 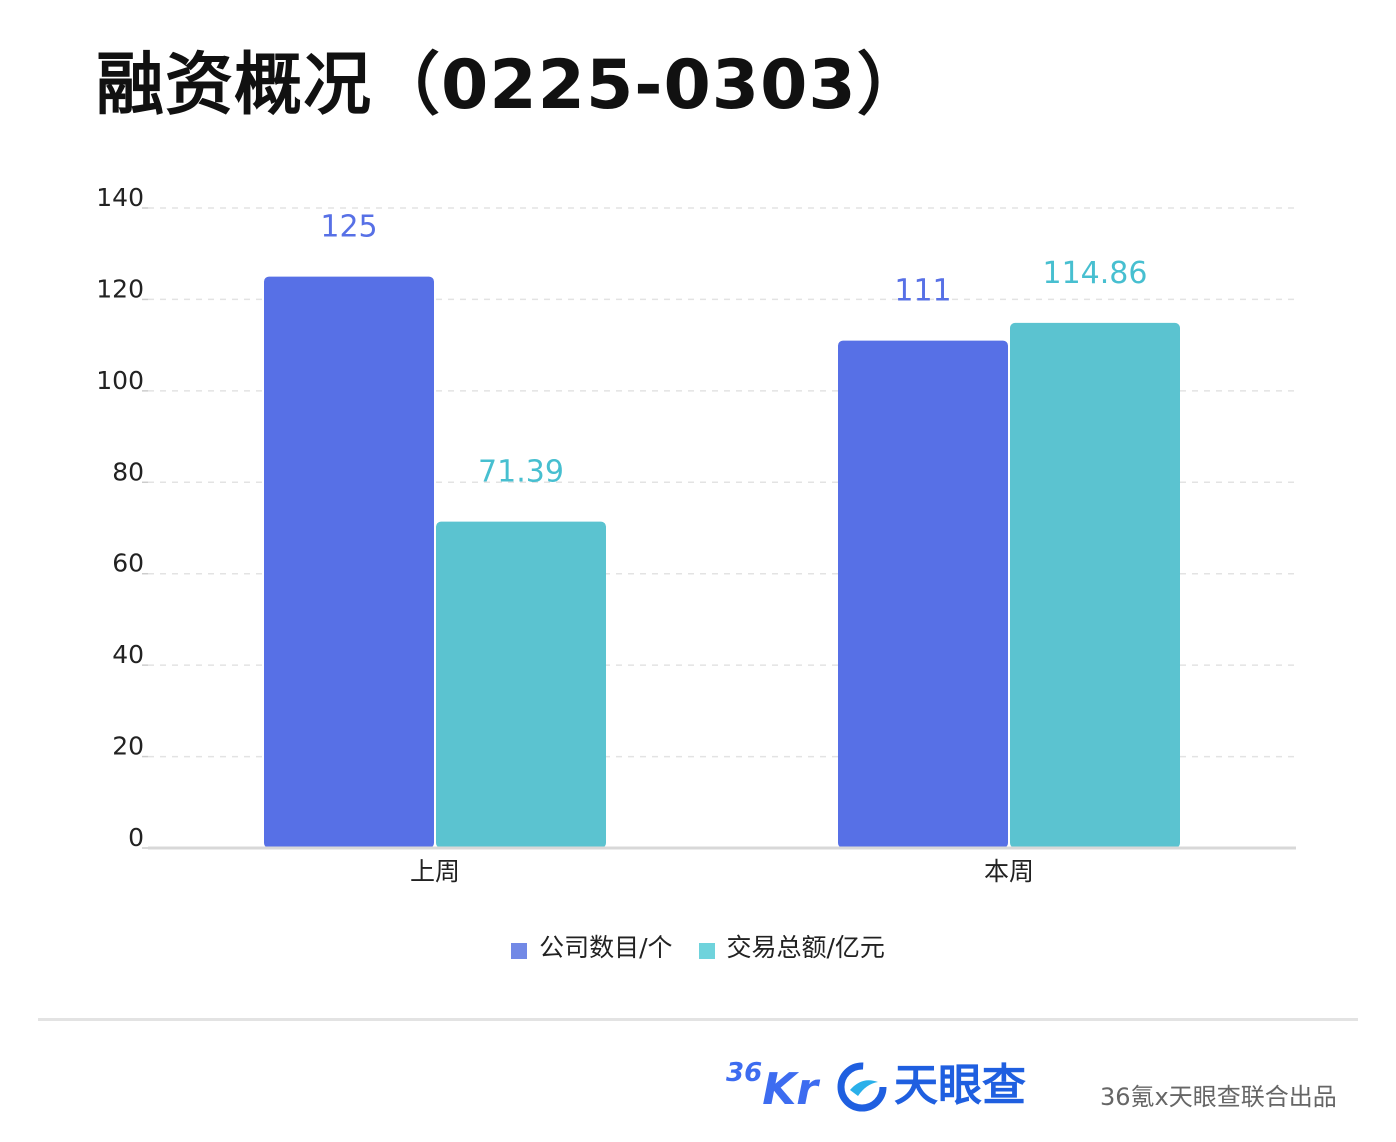 I want to click on chart-title: 融资概况（0225-0303）, so click(x=511, y=85).